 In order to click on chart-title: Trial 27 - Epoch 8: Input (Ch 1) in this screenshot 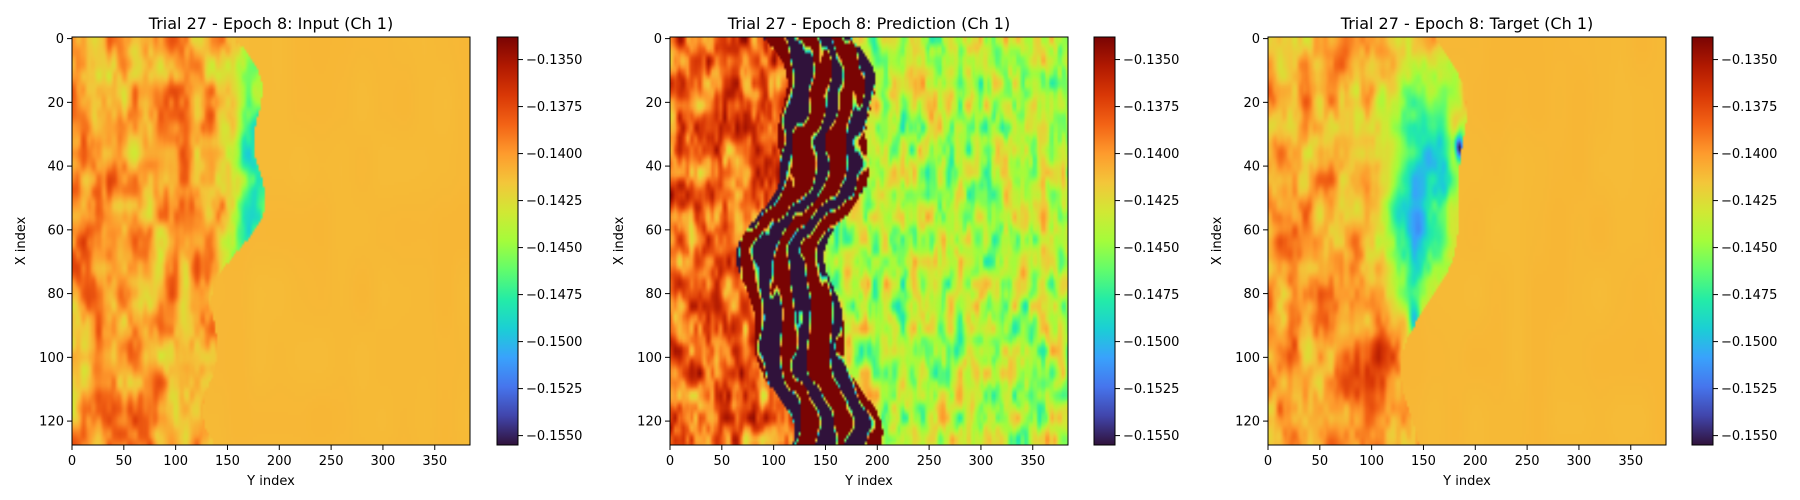, I will do `click(270, 23)`.